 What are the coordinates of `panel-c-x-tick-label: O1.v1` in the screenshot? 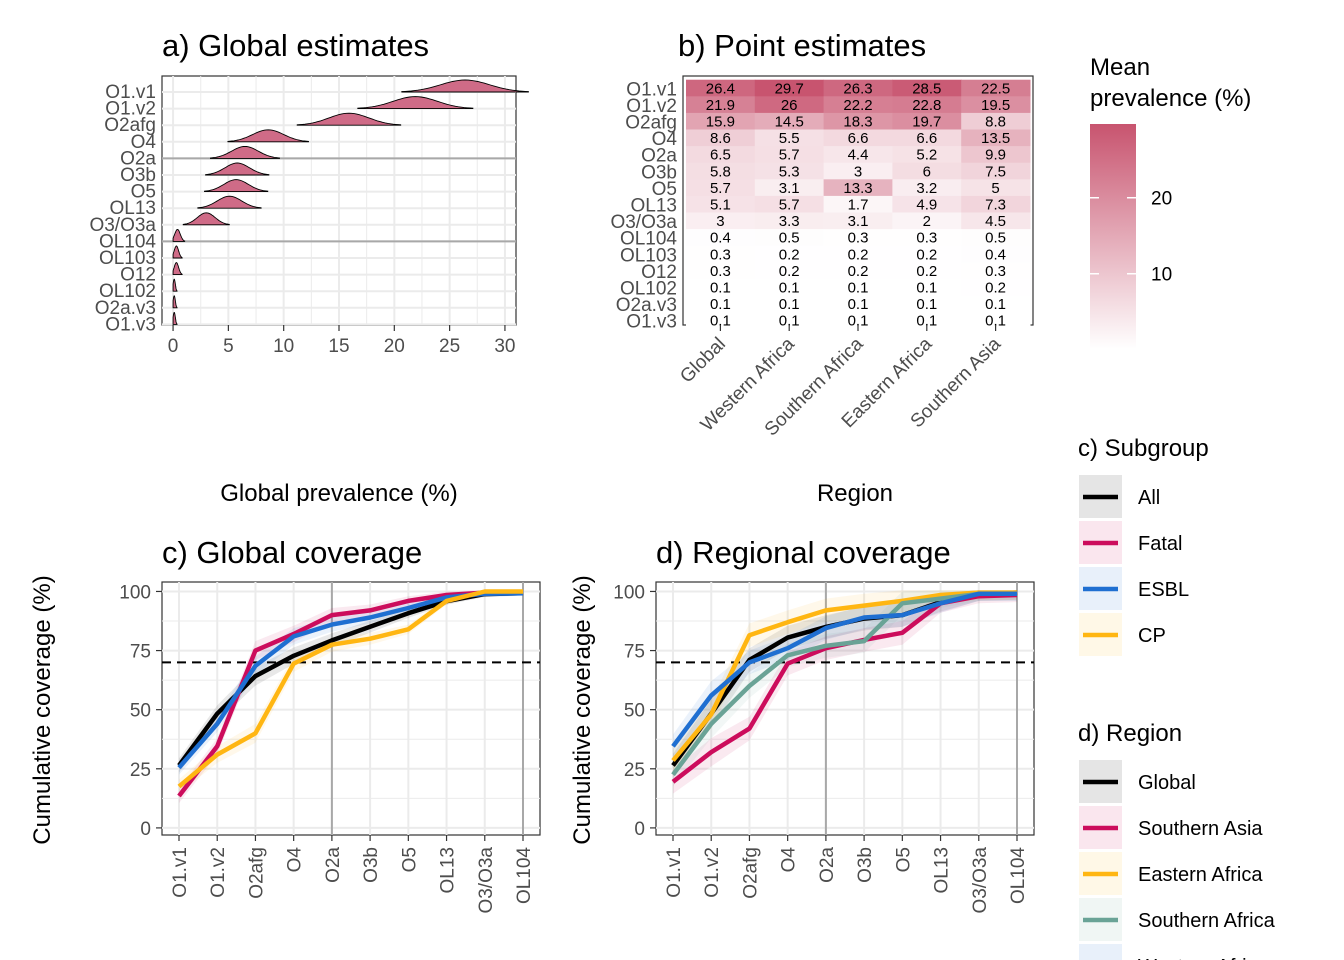 It's located at (180, 872).